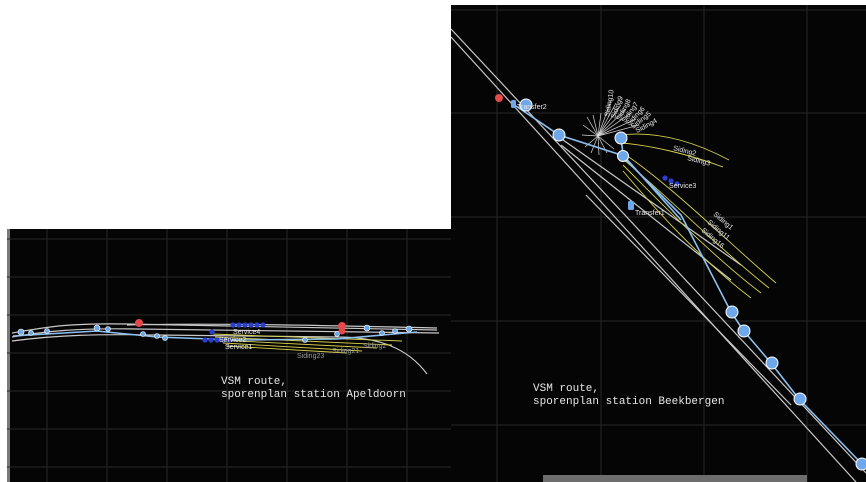 This screenshot has width=866, height=482. Describe the element at coordinates (572, 155) in the screenshot. I see `transfer-icons` at that location.